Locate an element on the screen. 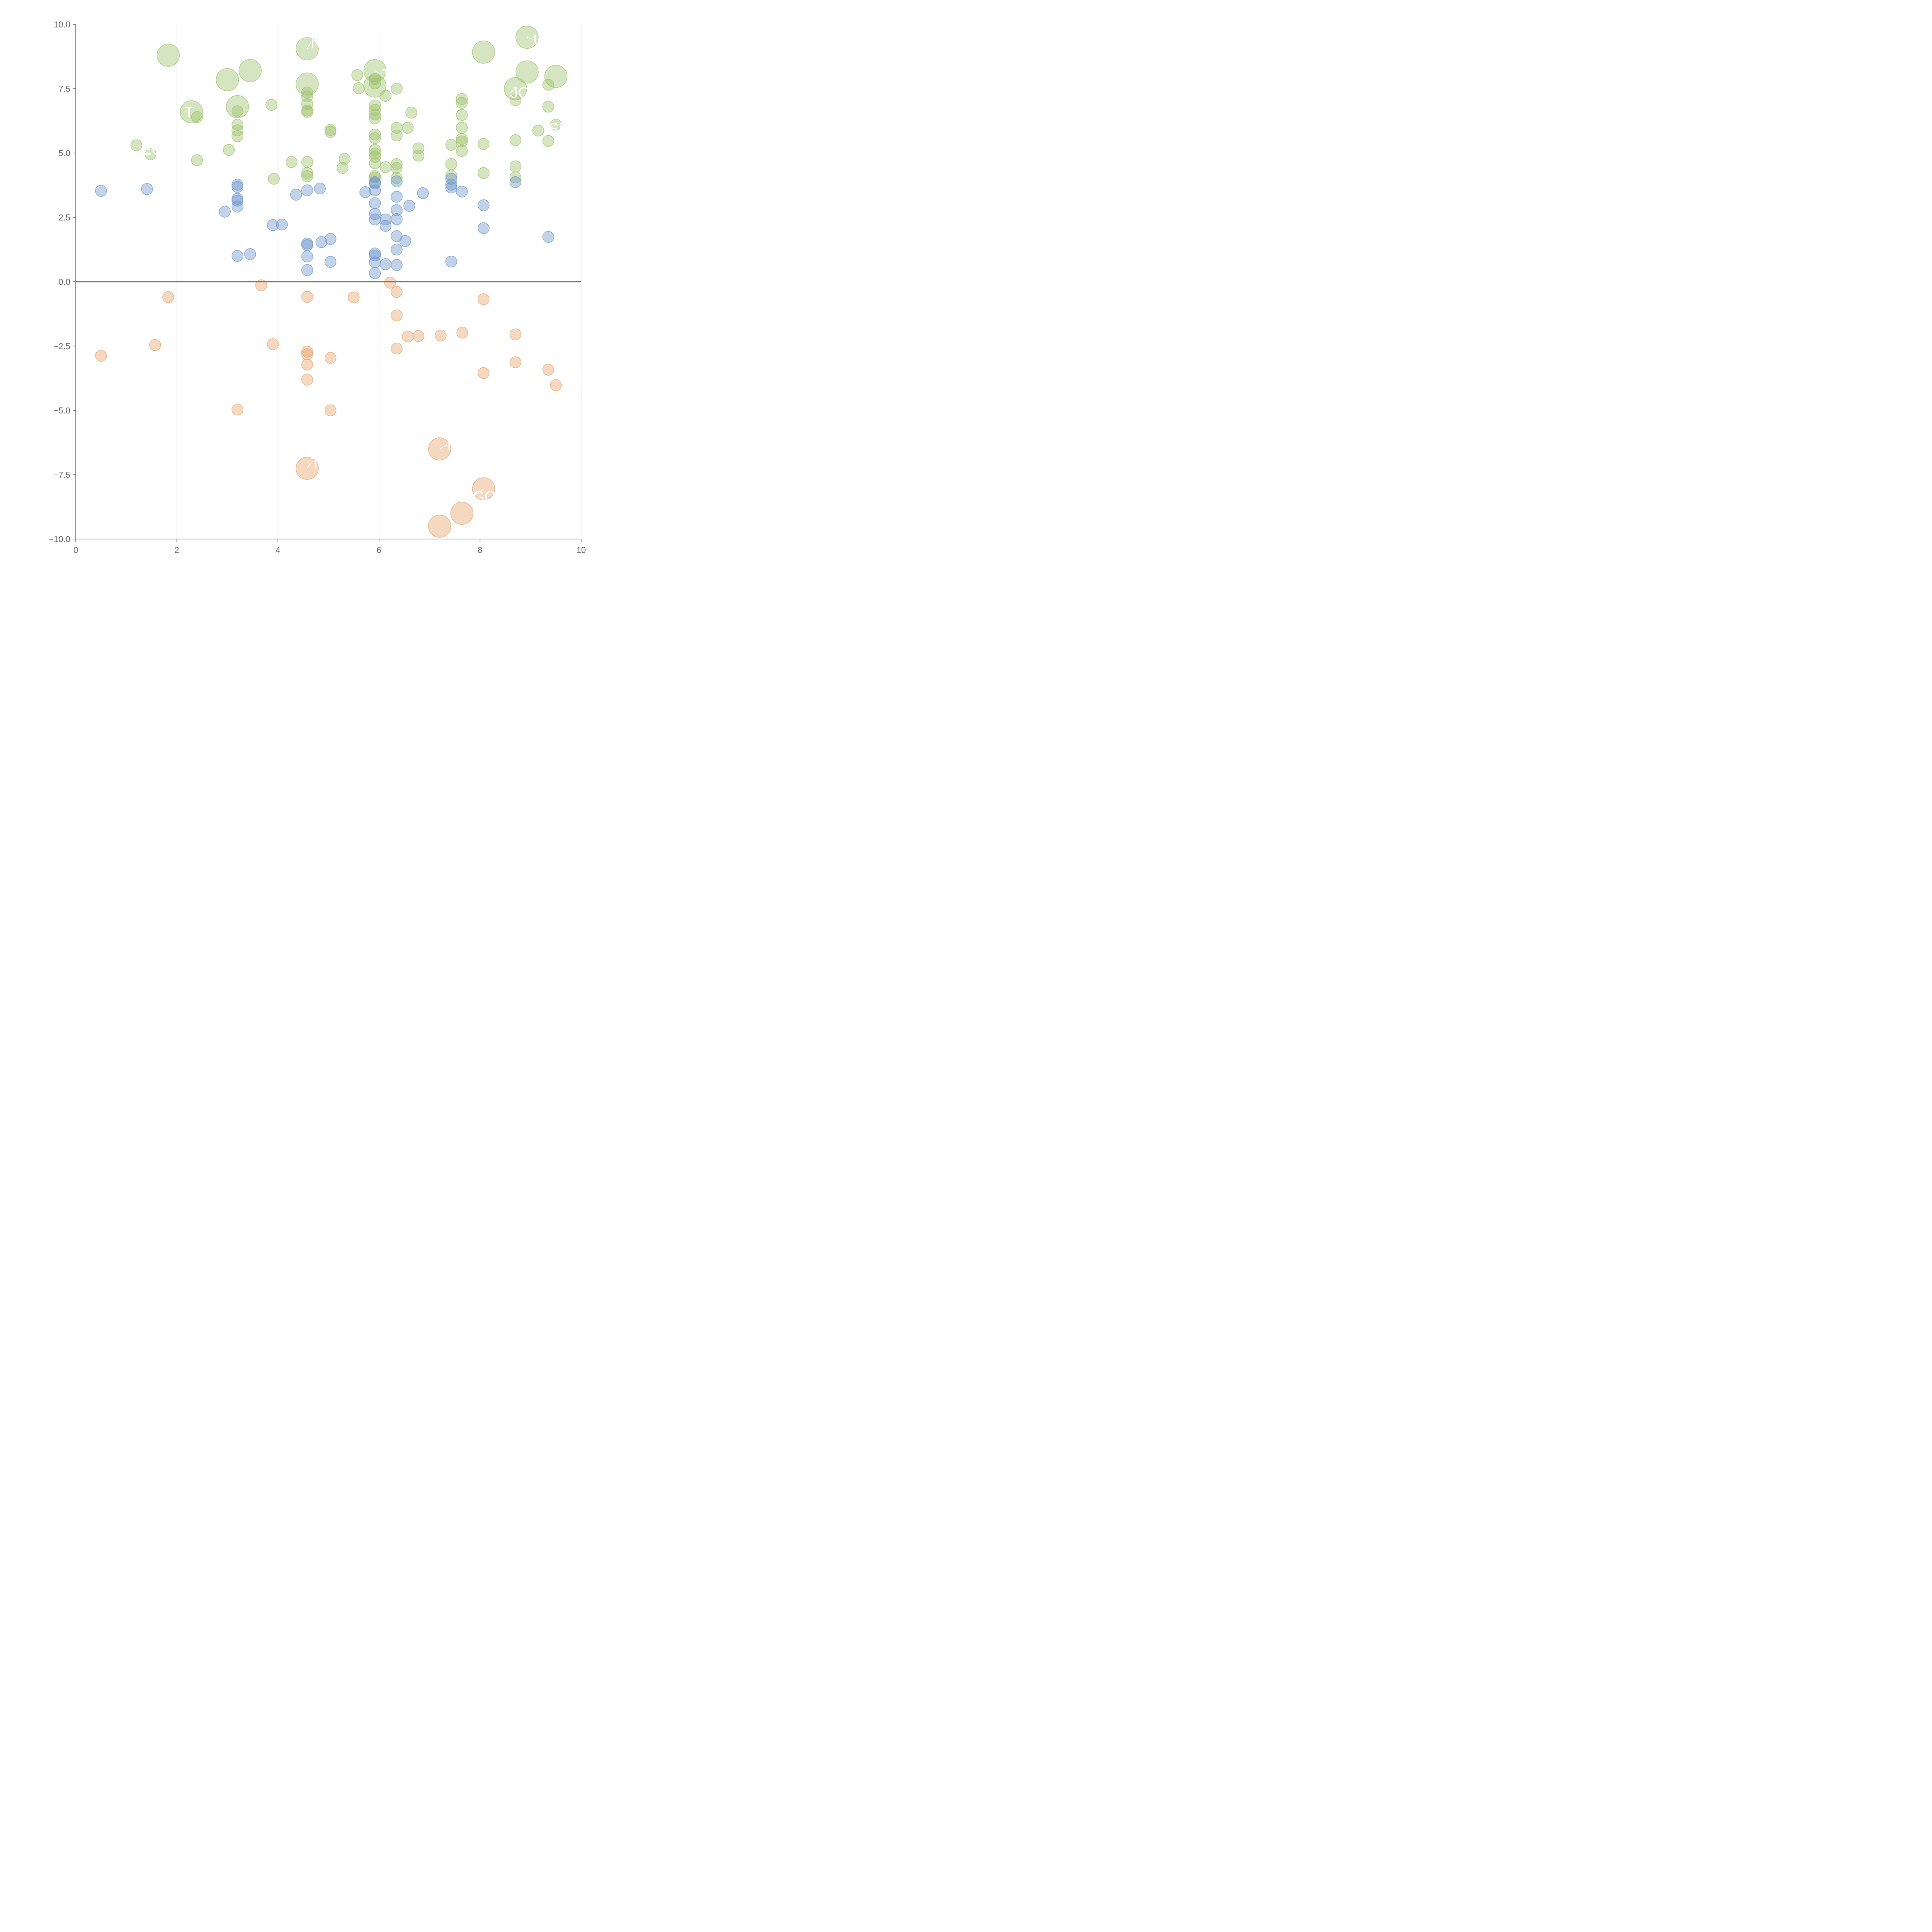  y-tick-label: −10.0 is located at coordinates (60, 539).